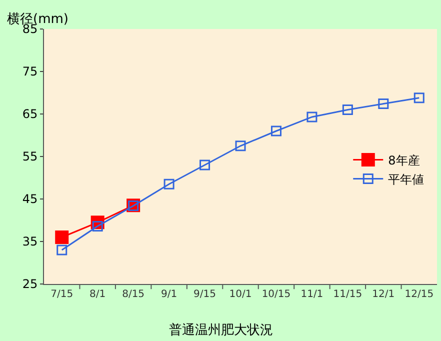 Image resolution: width=441 pixels, height=341 pixels. Describe the element at coordinates (276, 294) in the screenshot. I see `x-tick-label: 10/15` at that location.